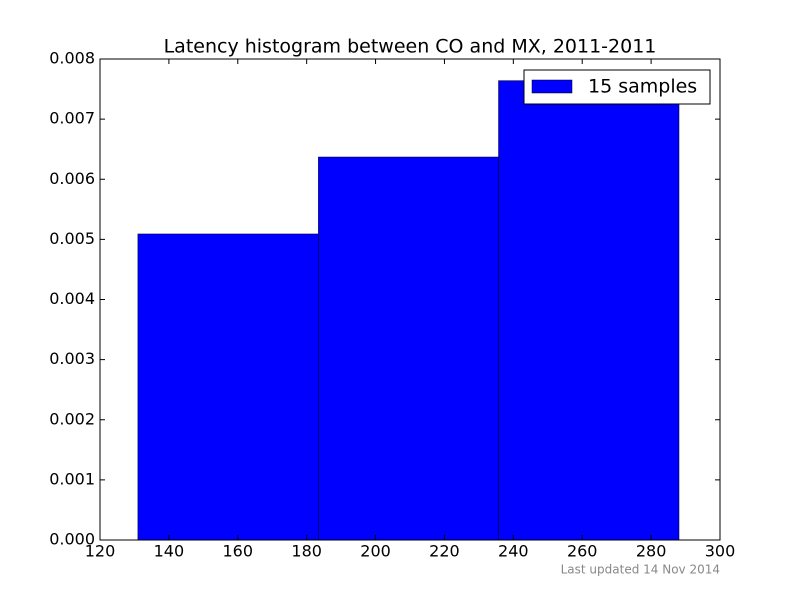 This screenshot has height=600, width=800. Describe the element at coordinates (640, 570) in the screenshot. I see `footnote: Last updated 14 Nov 2014` at that location.